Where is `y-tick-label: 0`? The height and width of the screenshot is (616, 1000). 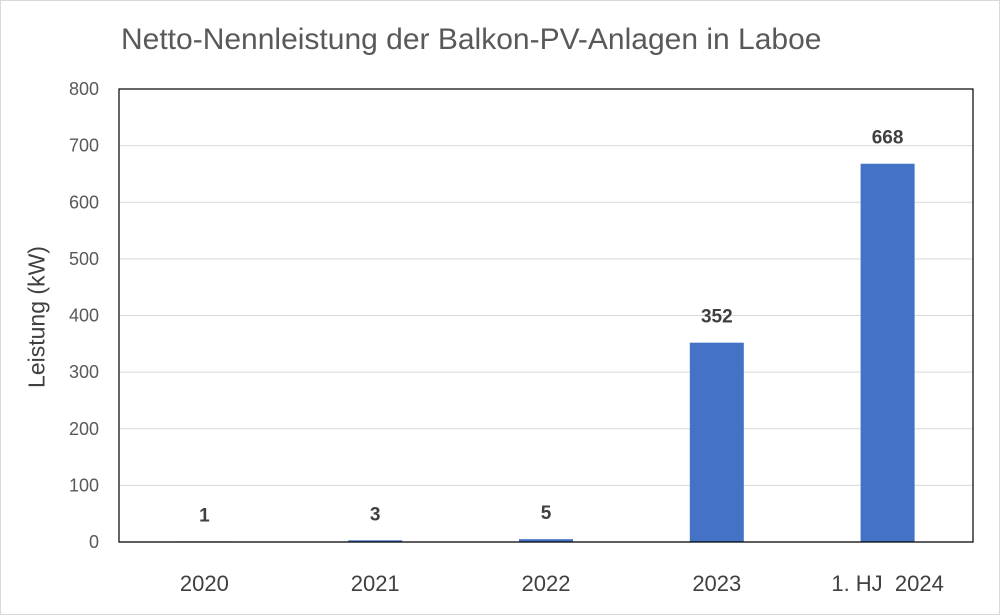 y-tick-label: 0 is located at coordinates (94, 542).